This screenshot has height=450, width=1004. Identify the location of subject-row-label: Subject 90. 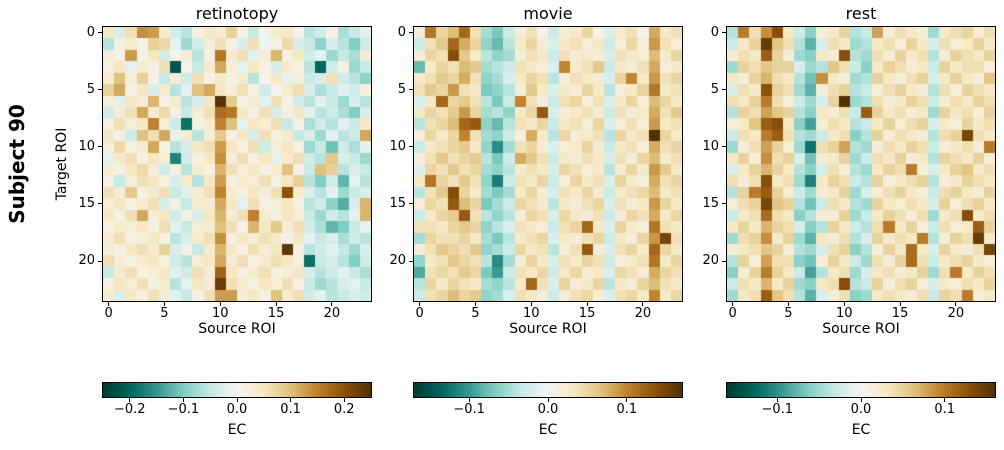
(17, 164).